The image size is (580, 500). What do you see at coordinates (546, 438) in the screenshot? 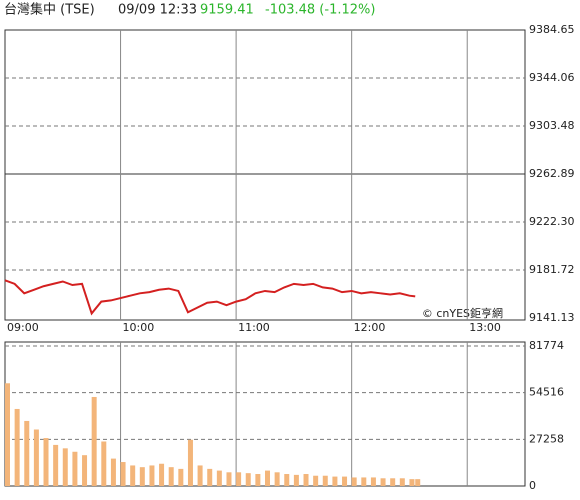
I see `y-tick-label: 27258` at bounding box center [546, 438].